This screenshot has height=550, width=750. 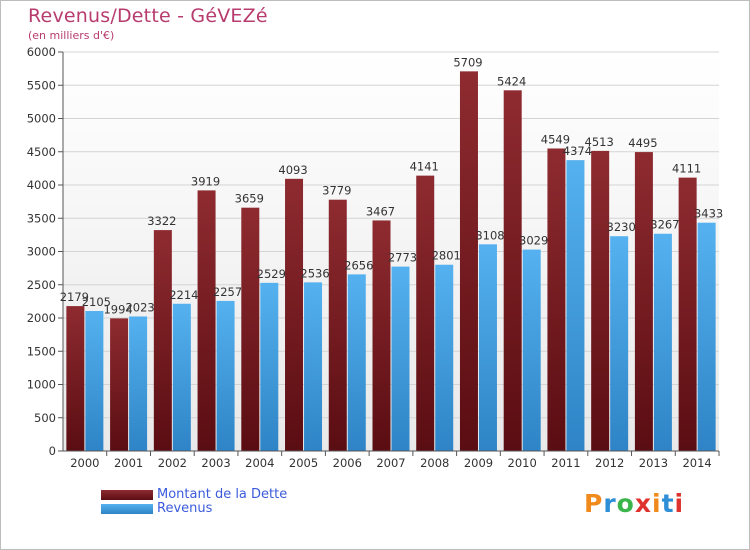 What do you see at coordinates (215, 463) in the screenshot?
I see `x-tick-label: 2003` at bounding box center [215, 463].